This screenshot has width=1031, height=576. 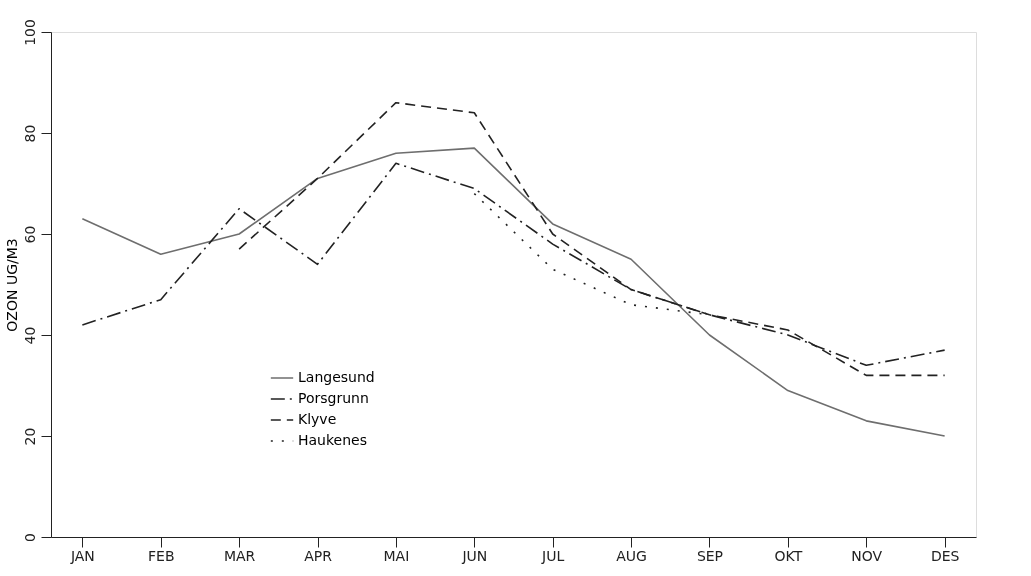 What do you see at coordinates (29, 133) in the screenshot?
I see `y-tick-label: 80` at bounding box center [29, 133].